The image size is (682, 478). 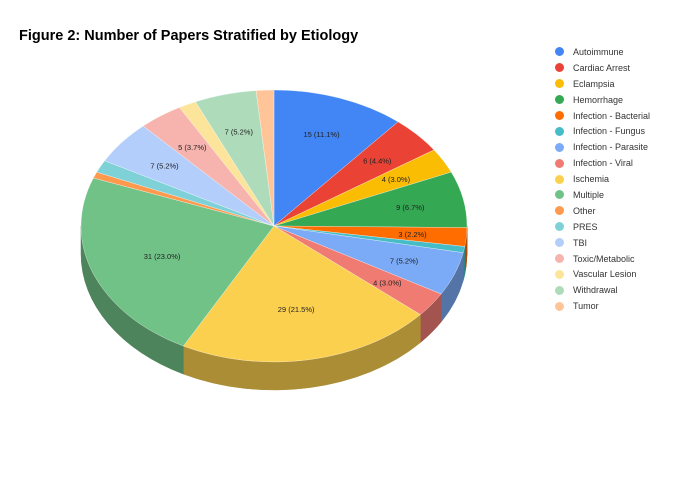 I want to click on legend-label: TBI, so click(x=580, y=242).